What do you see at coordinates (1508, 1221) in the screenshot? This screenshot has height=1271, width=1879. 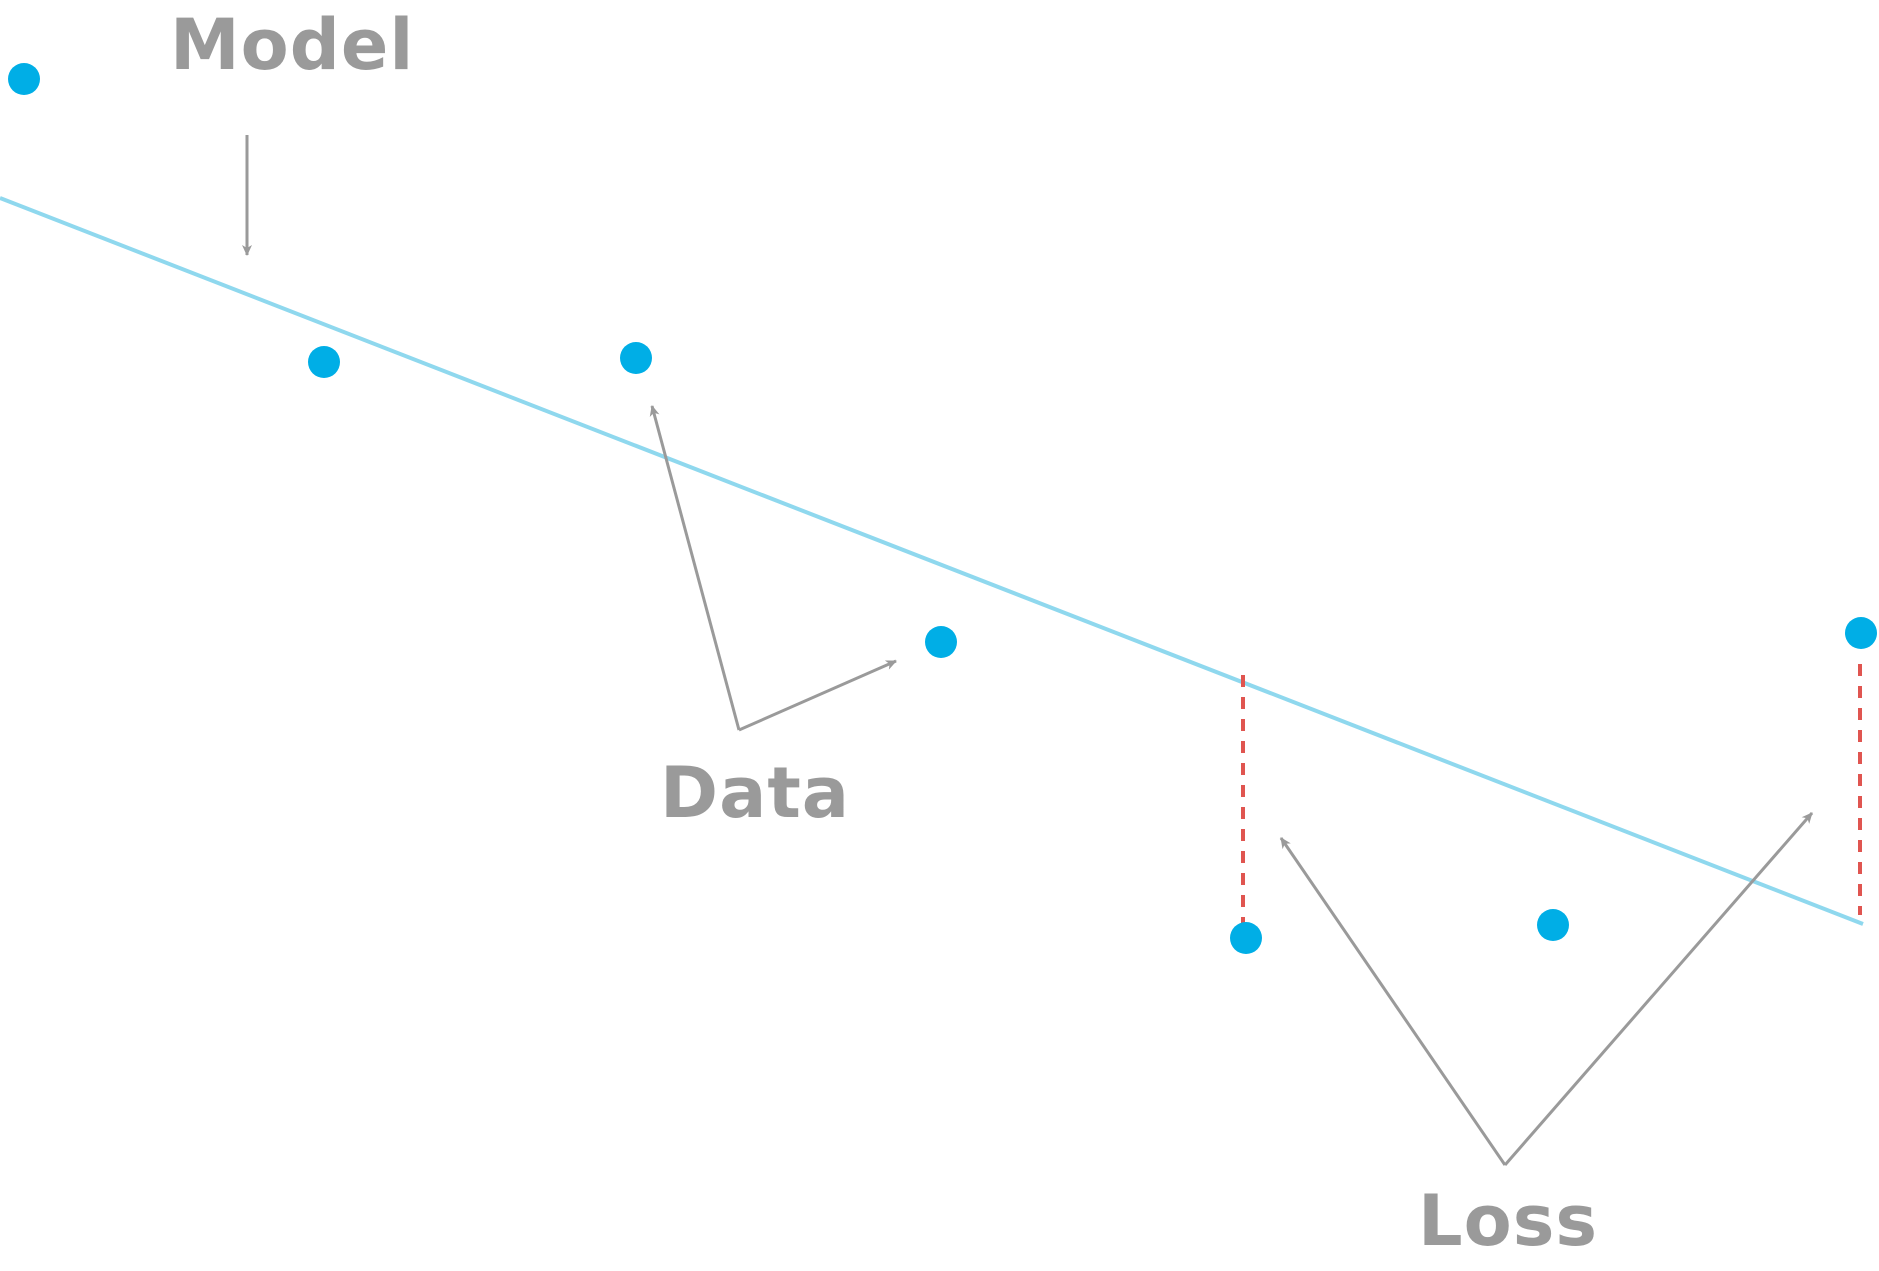 I see `loss-label: Loss` at bounding box center [1508, 1221].